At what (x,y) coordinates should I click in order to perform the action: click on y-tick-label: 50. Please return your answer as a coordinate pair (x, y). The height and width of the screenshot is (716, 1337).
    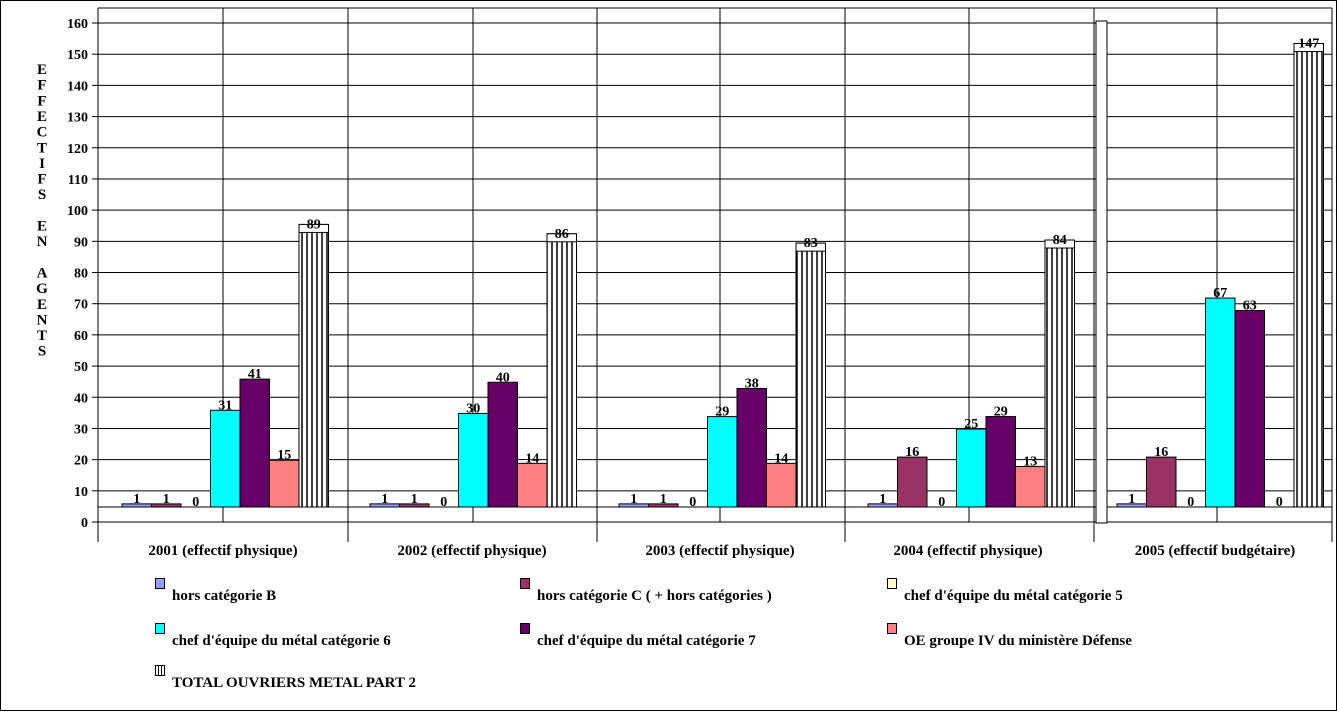
    Looking at the image, I should click on (81, 367).